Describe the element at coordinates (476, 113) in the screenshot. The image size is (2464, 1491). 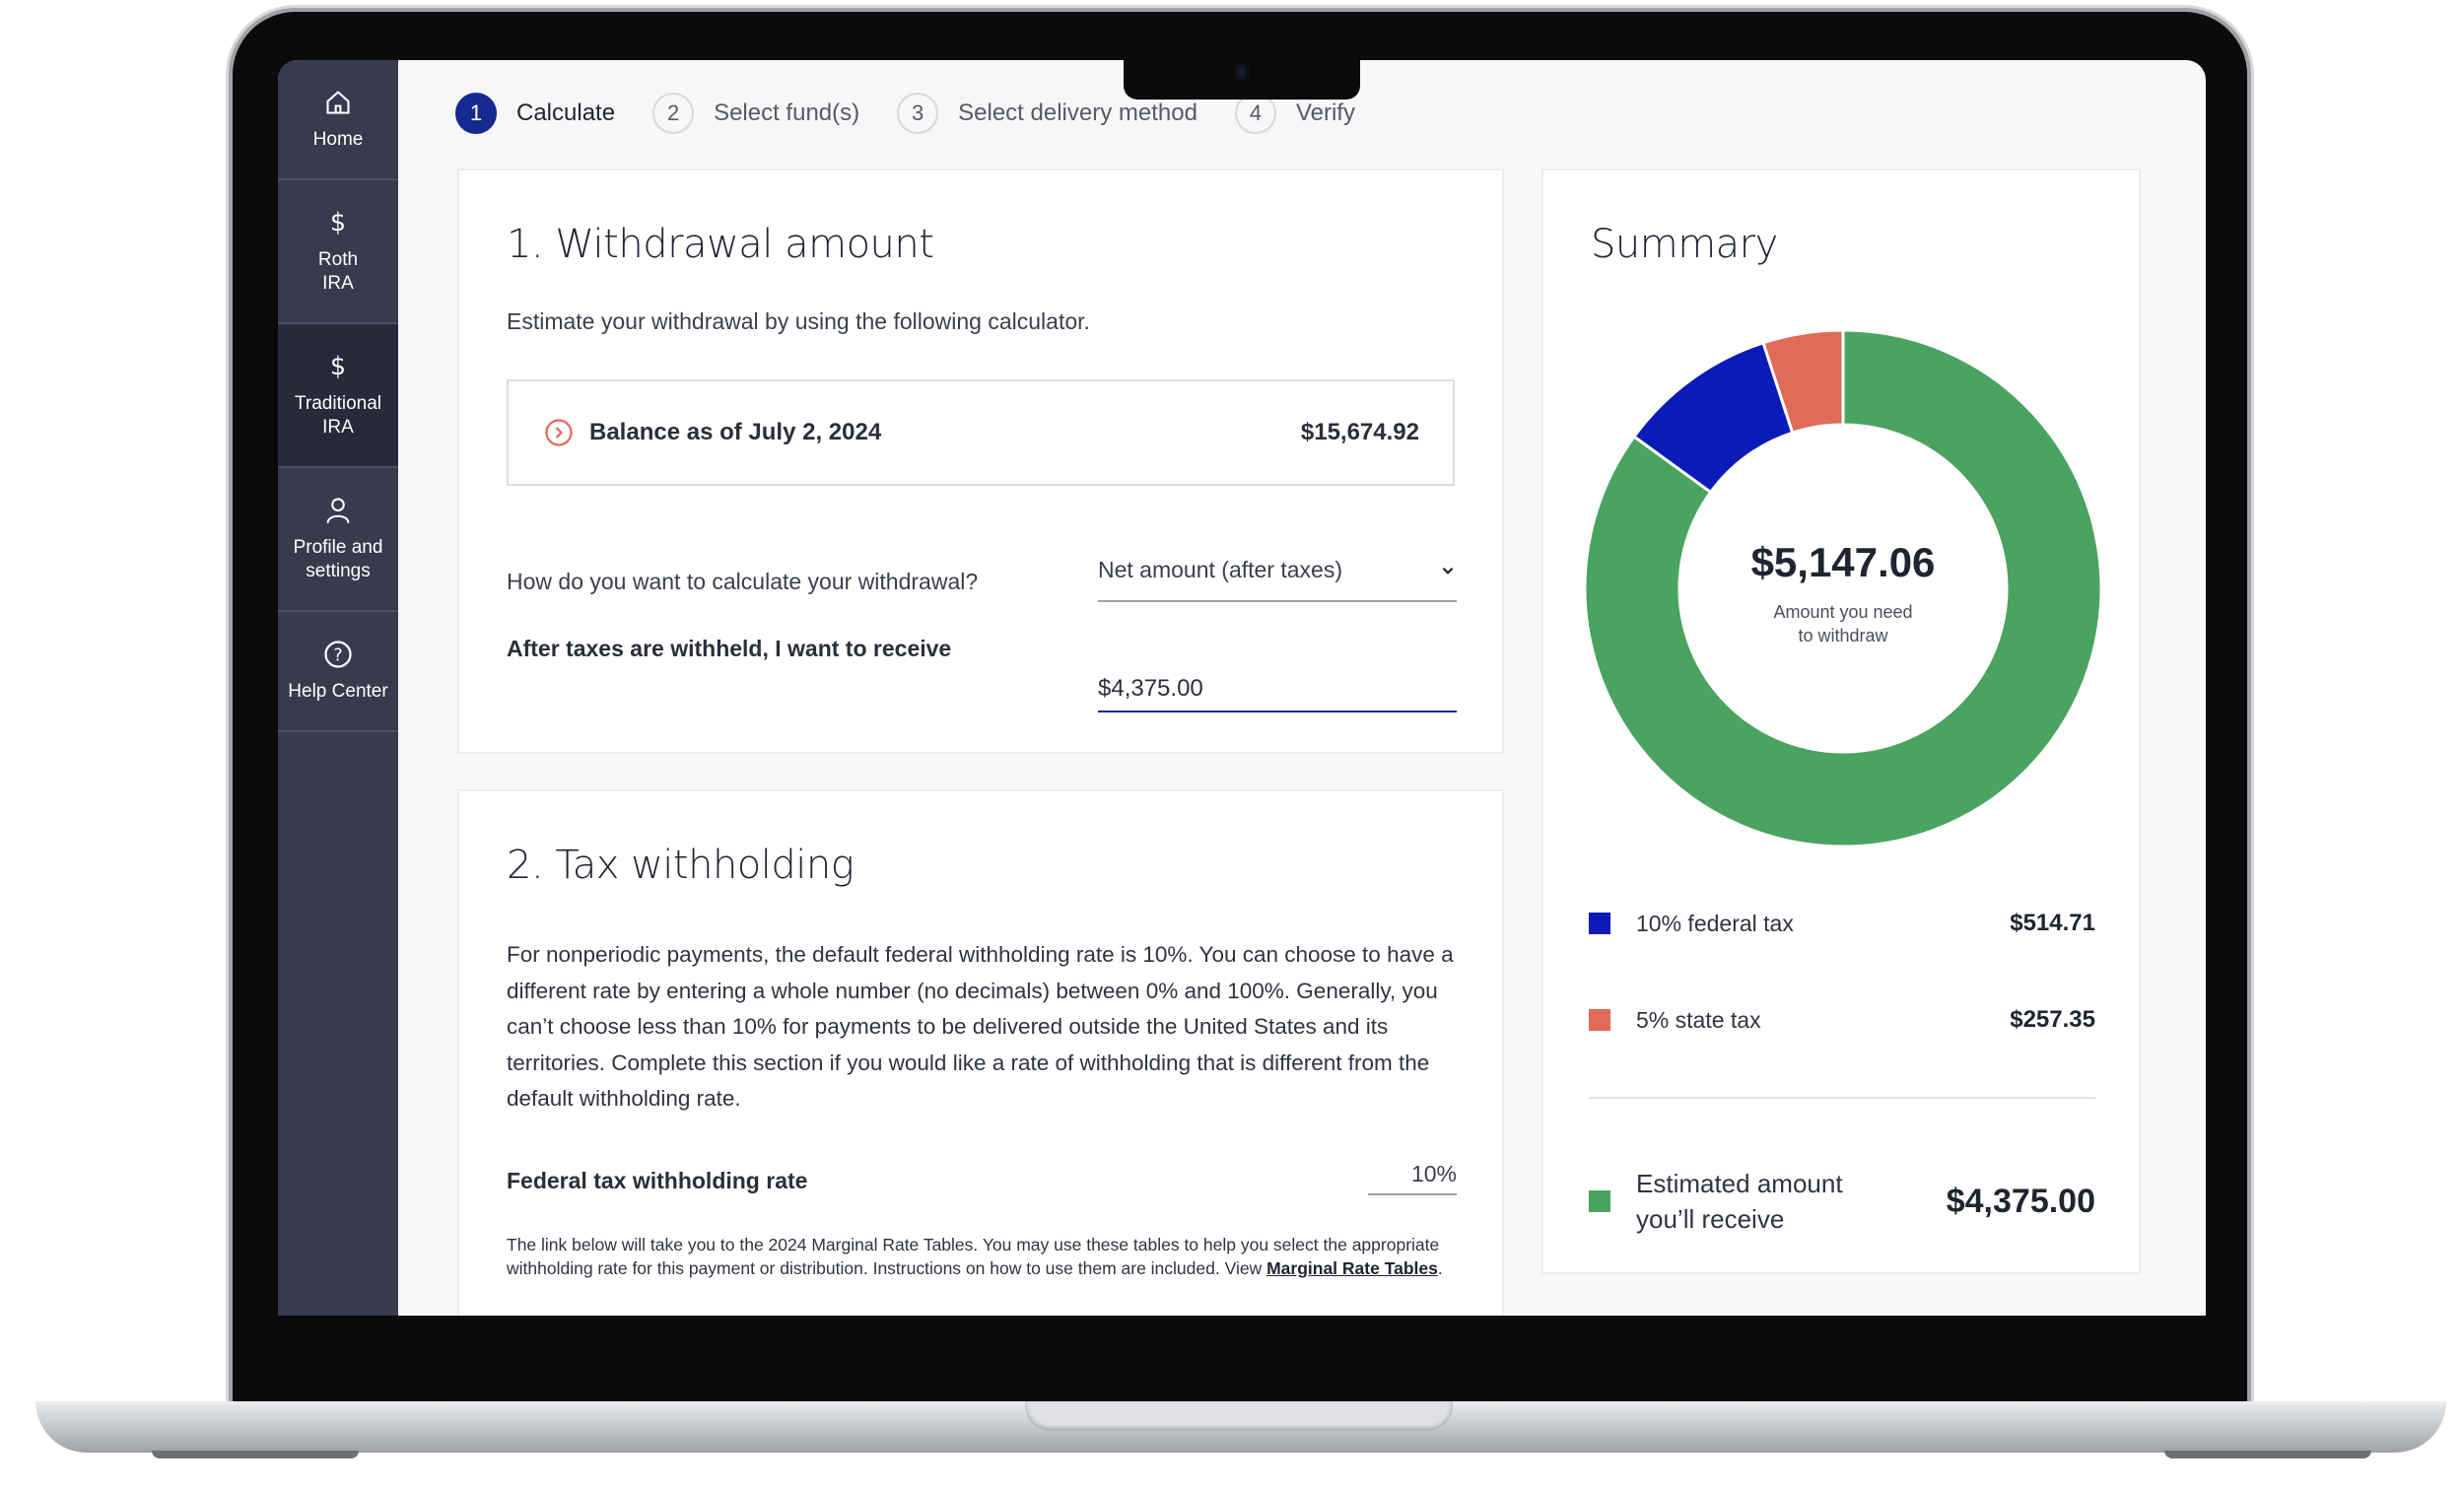
I see `step-number: 1` at that location.